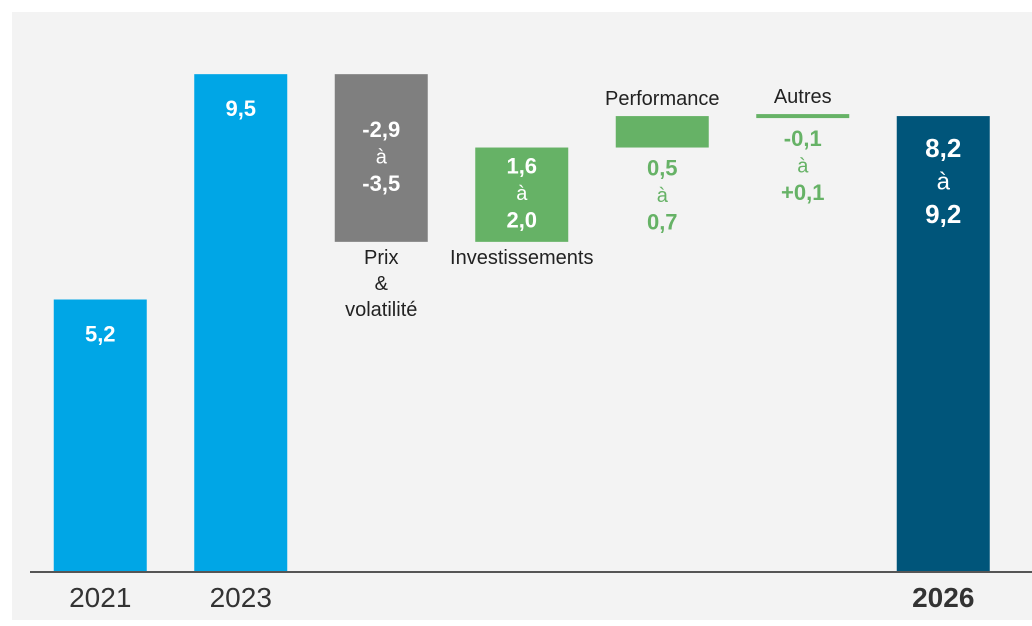  Describe the element at coordinates (803, 138) in the screenshot. I see `value-label: -0,1` at that location.